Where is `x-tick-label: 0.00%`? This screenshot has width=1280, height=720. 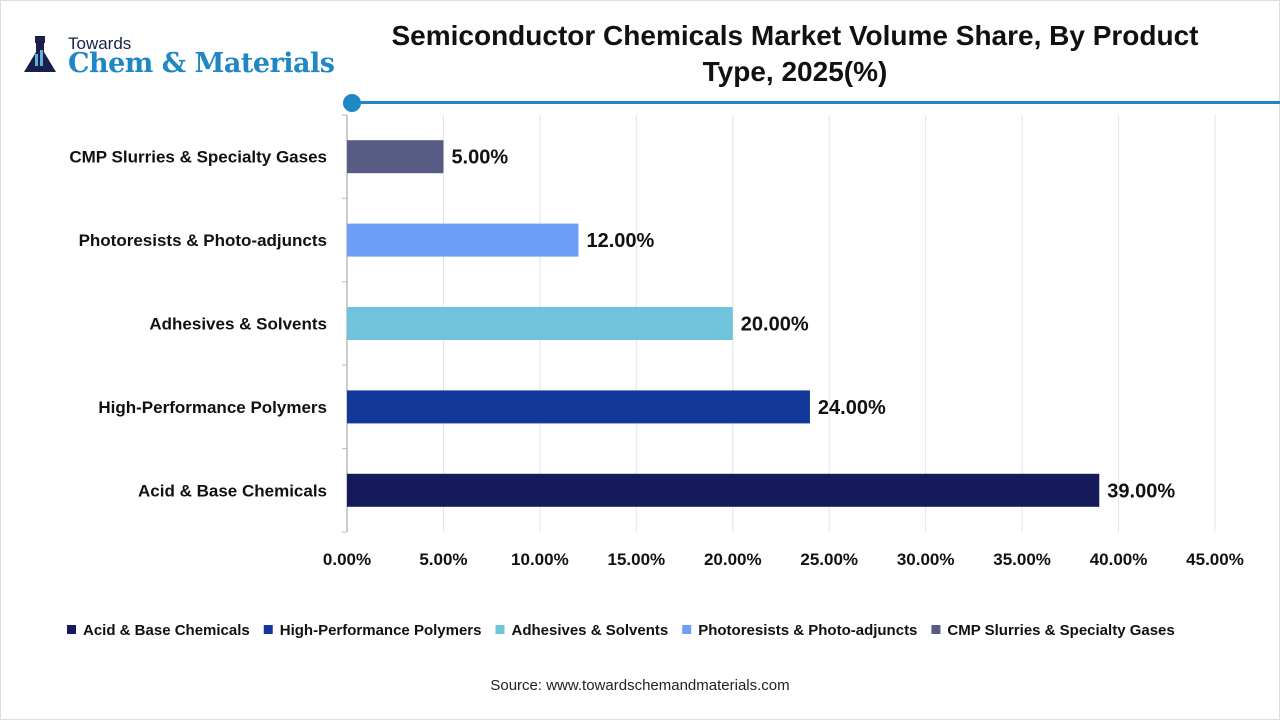 x-tick-label: 0.00% is located at coordinates (347, 559).